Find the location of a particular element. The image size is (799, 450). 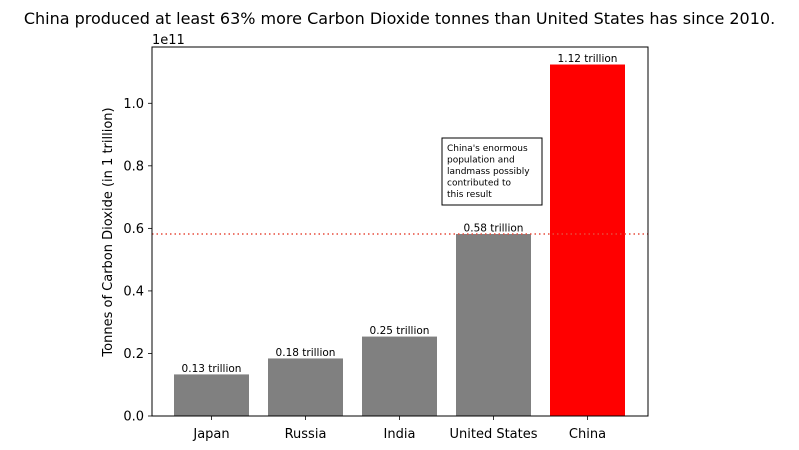

y-tick-label: 1.0 is located at coordinates (133, 104).